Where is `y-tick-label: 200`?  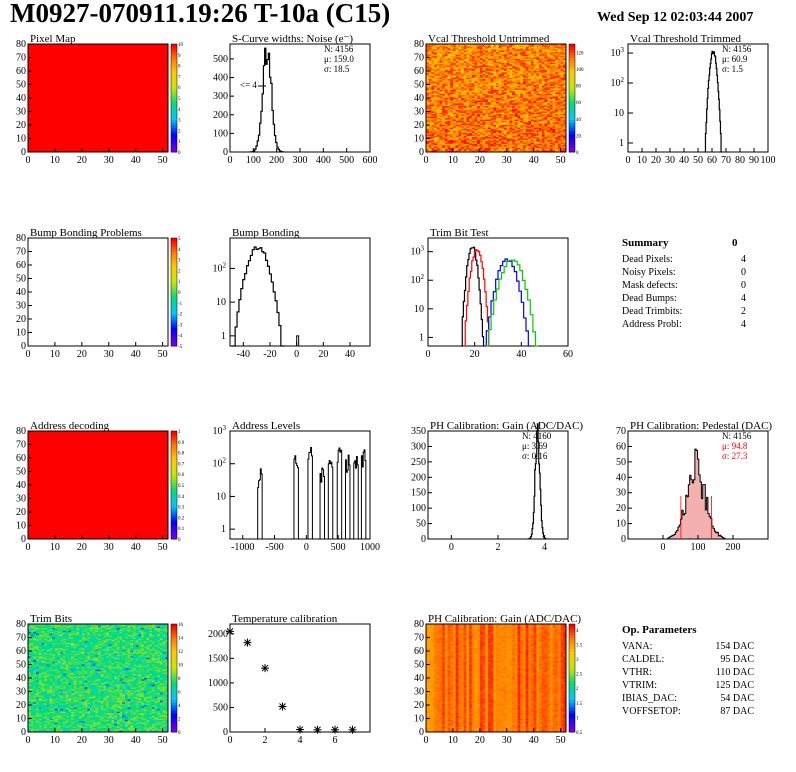 y-tick-label: 200 is located at coordinates (418, 477).